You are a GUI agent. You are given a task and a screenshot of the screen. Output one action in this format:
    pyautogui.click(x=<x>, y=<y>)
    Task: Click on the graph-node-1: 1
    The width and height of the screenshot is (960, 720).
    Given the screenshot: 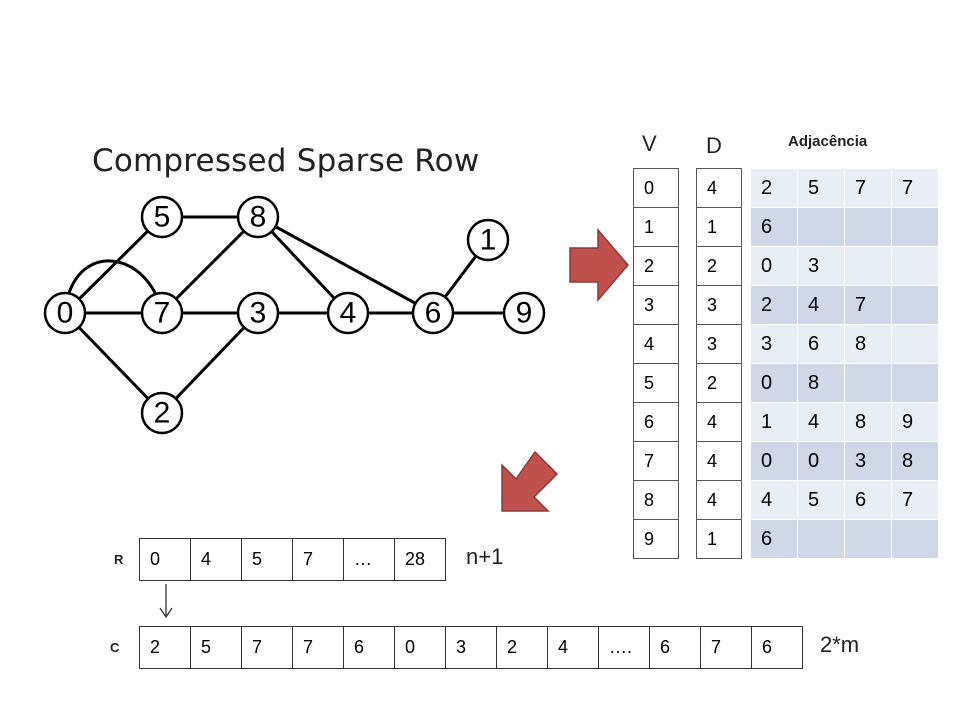 What is the action you would take?
    pyautogui.click(x=488, y=240)
    